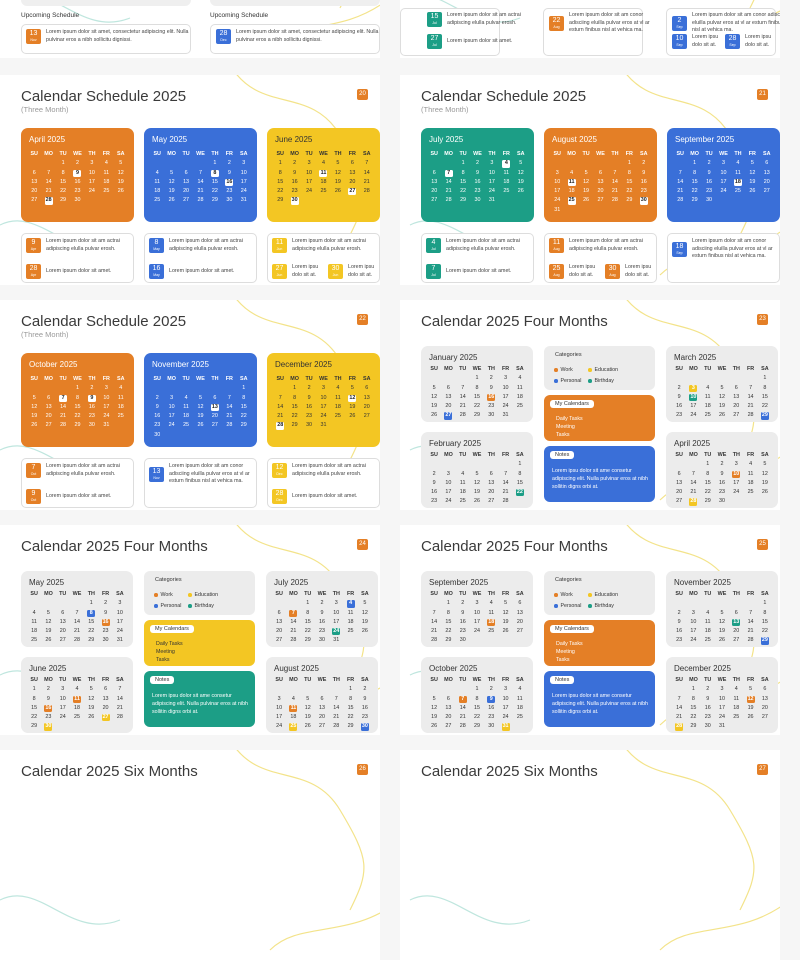  I want to click on day-cell: 23, so click(294, 191).